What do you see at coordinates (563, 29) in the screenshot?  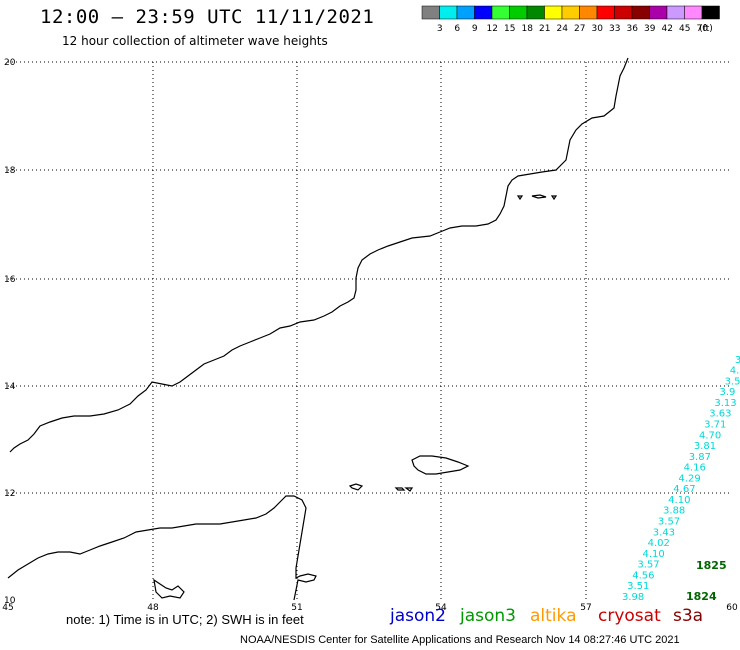 I see `legend-label: 24` at bounding box center [563, 29].